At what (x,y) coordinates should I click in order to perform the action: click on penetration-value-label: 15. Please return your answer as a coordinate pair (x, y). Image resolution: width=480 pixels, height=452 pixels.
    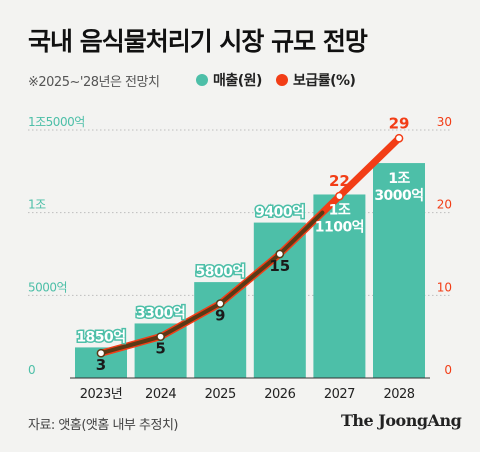
    Looking at the image, I should click on (279, 266).